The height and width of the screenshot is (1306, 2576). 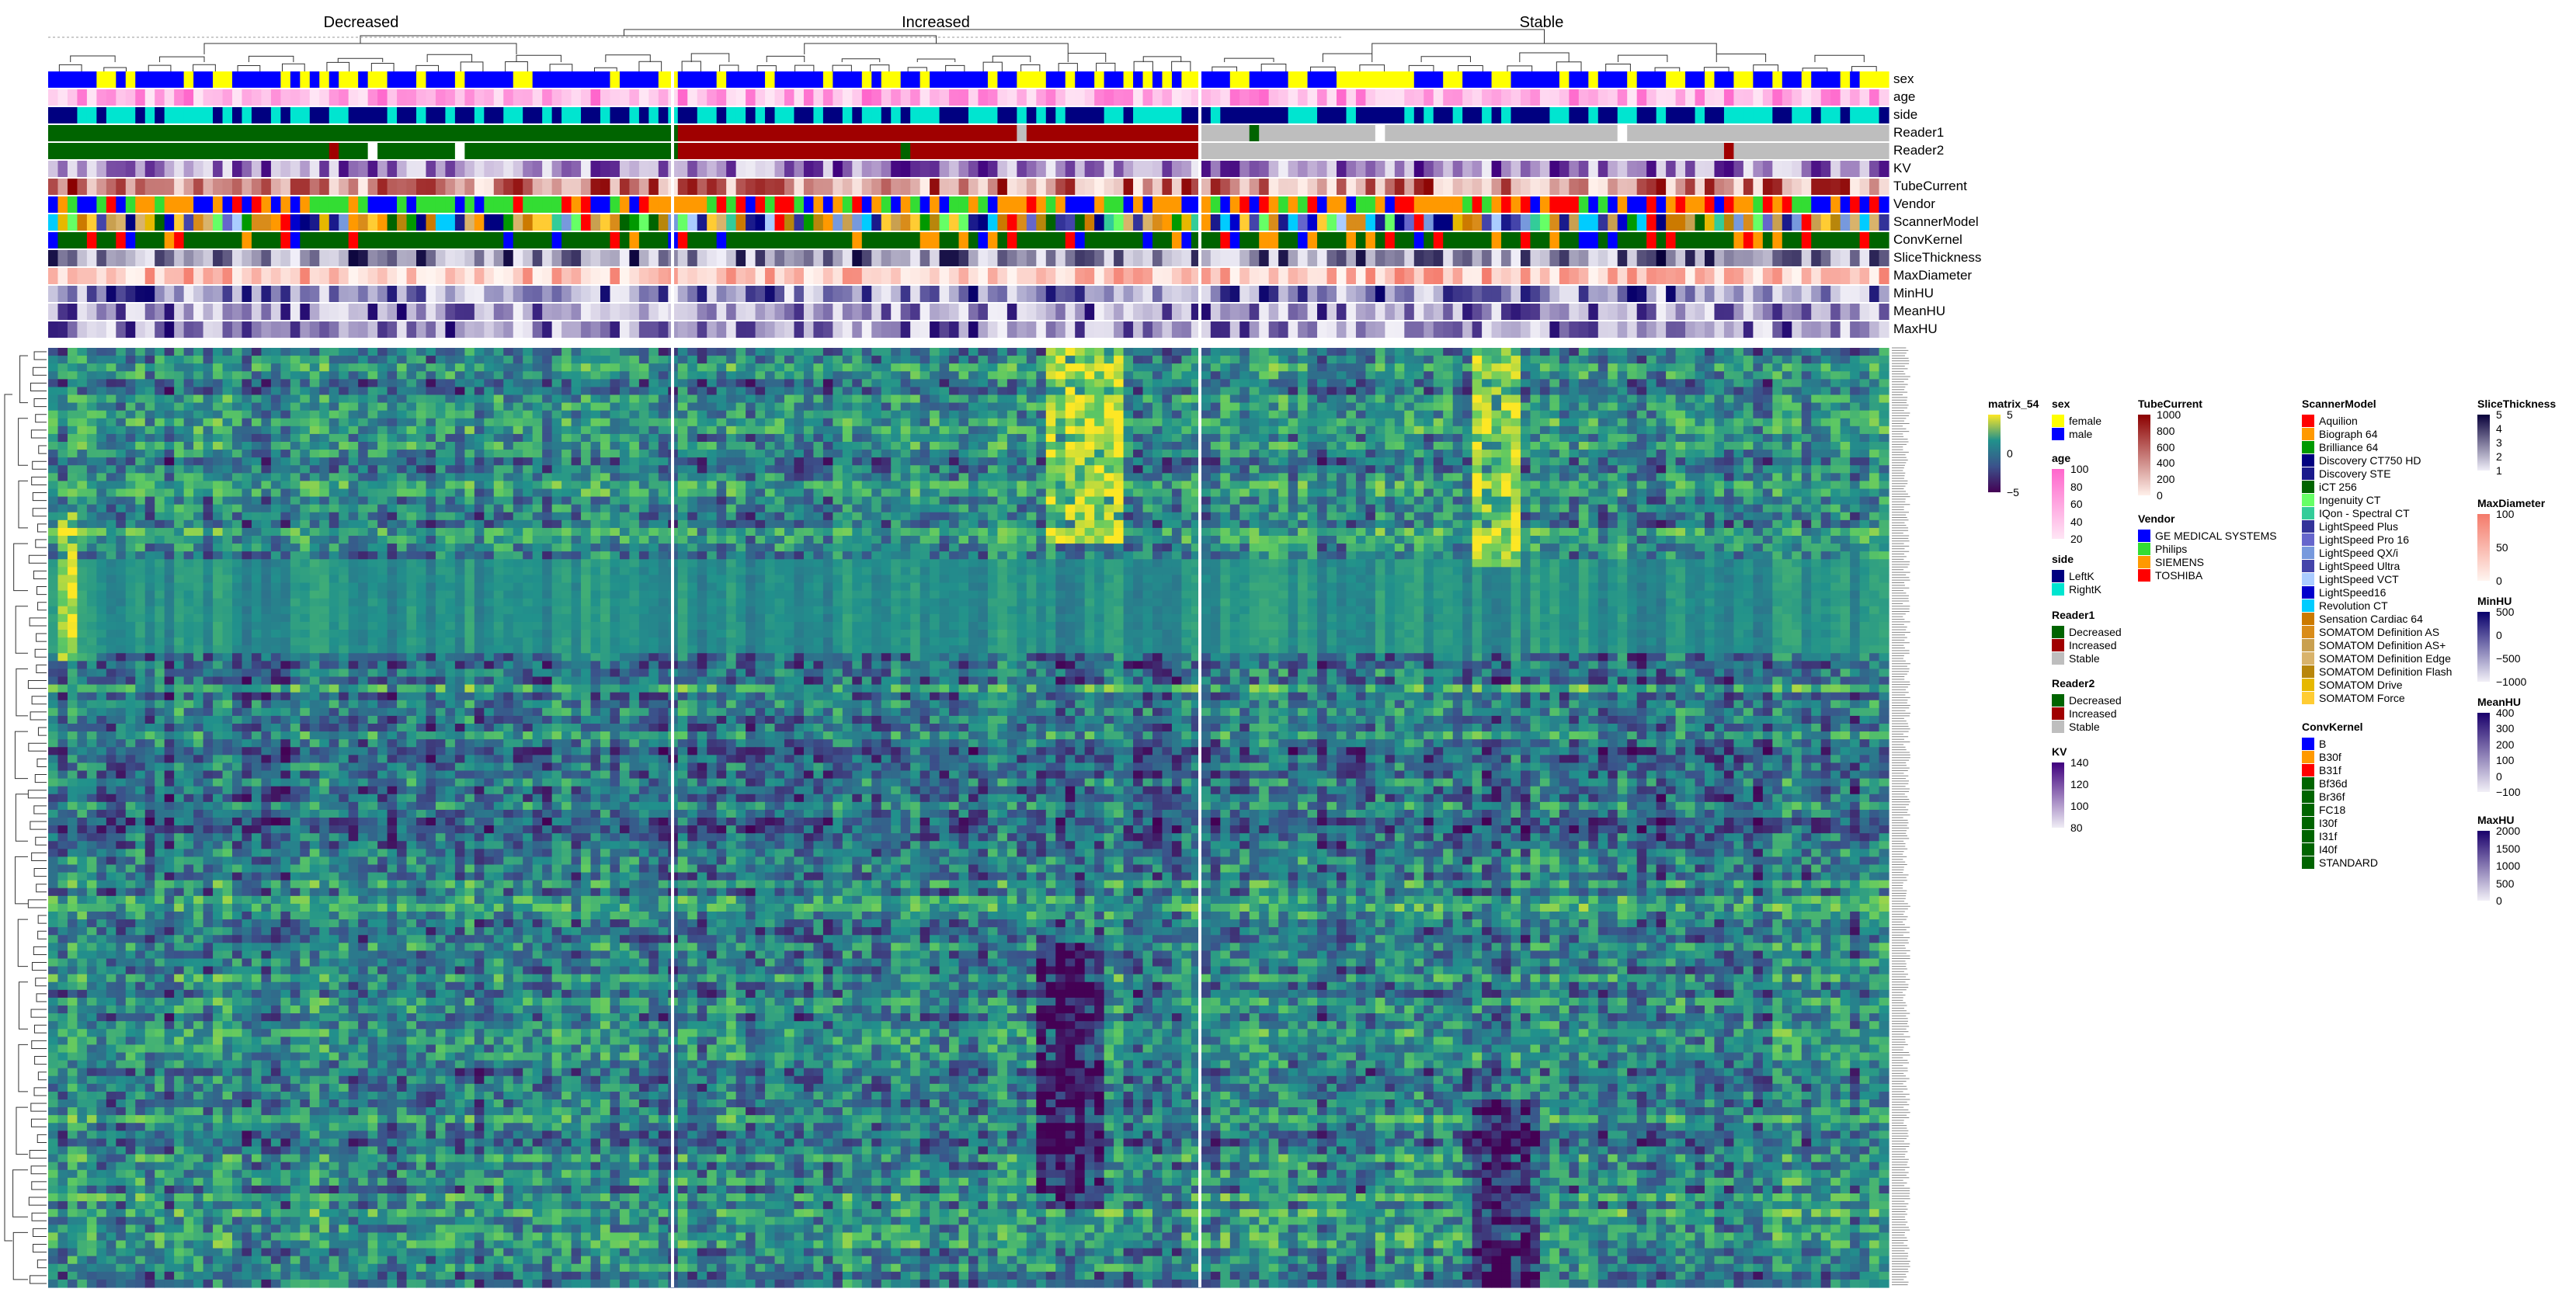 I want to click on legend-label-scannermodel: SOMATOM Definition AS+, so click(x=2382, y=645).